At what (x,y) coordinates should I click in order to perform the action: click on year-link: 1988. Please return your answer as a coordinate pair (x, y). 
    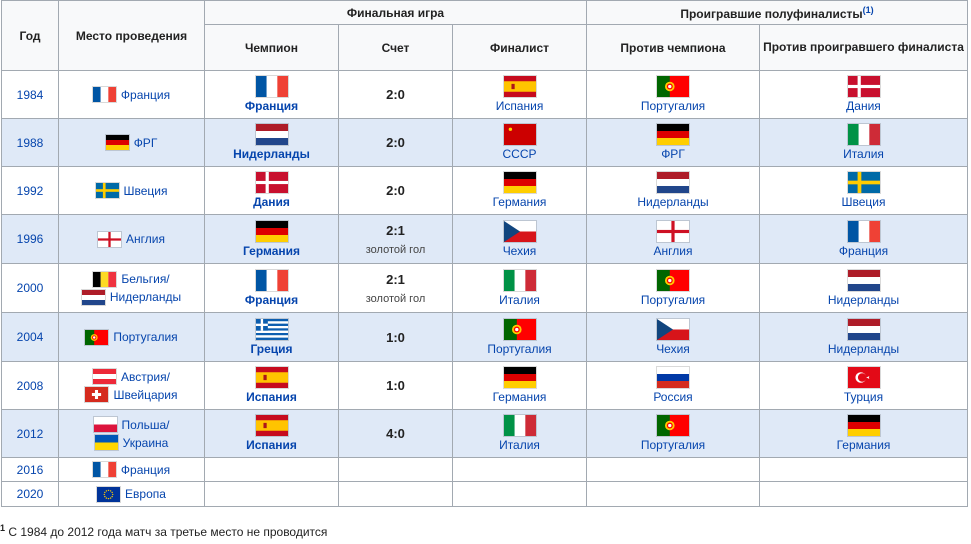
    Looking at the image, I should click on (30, 142).